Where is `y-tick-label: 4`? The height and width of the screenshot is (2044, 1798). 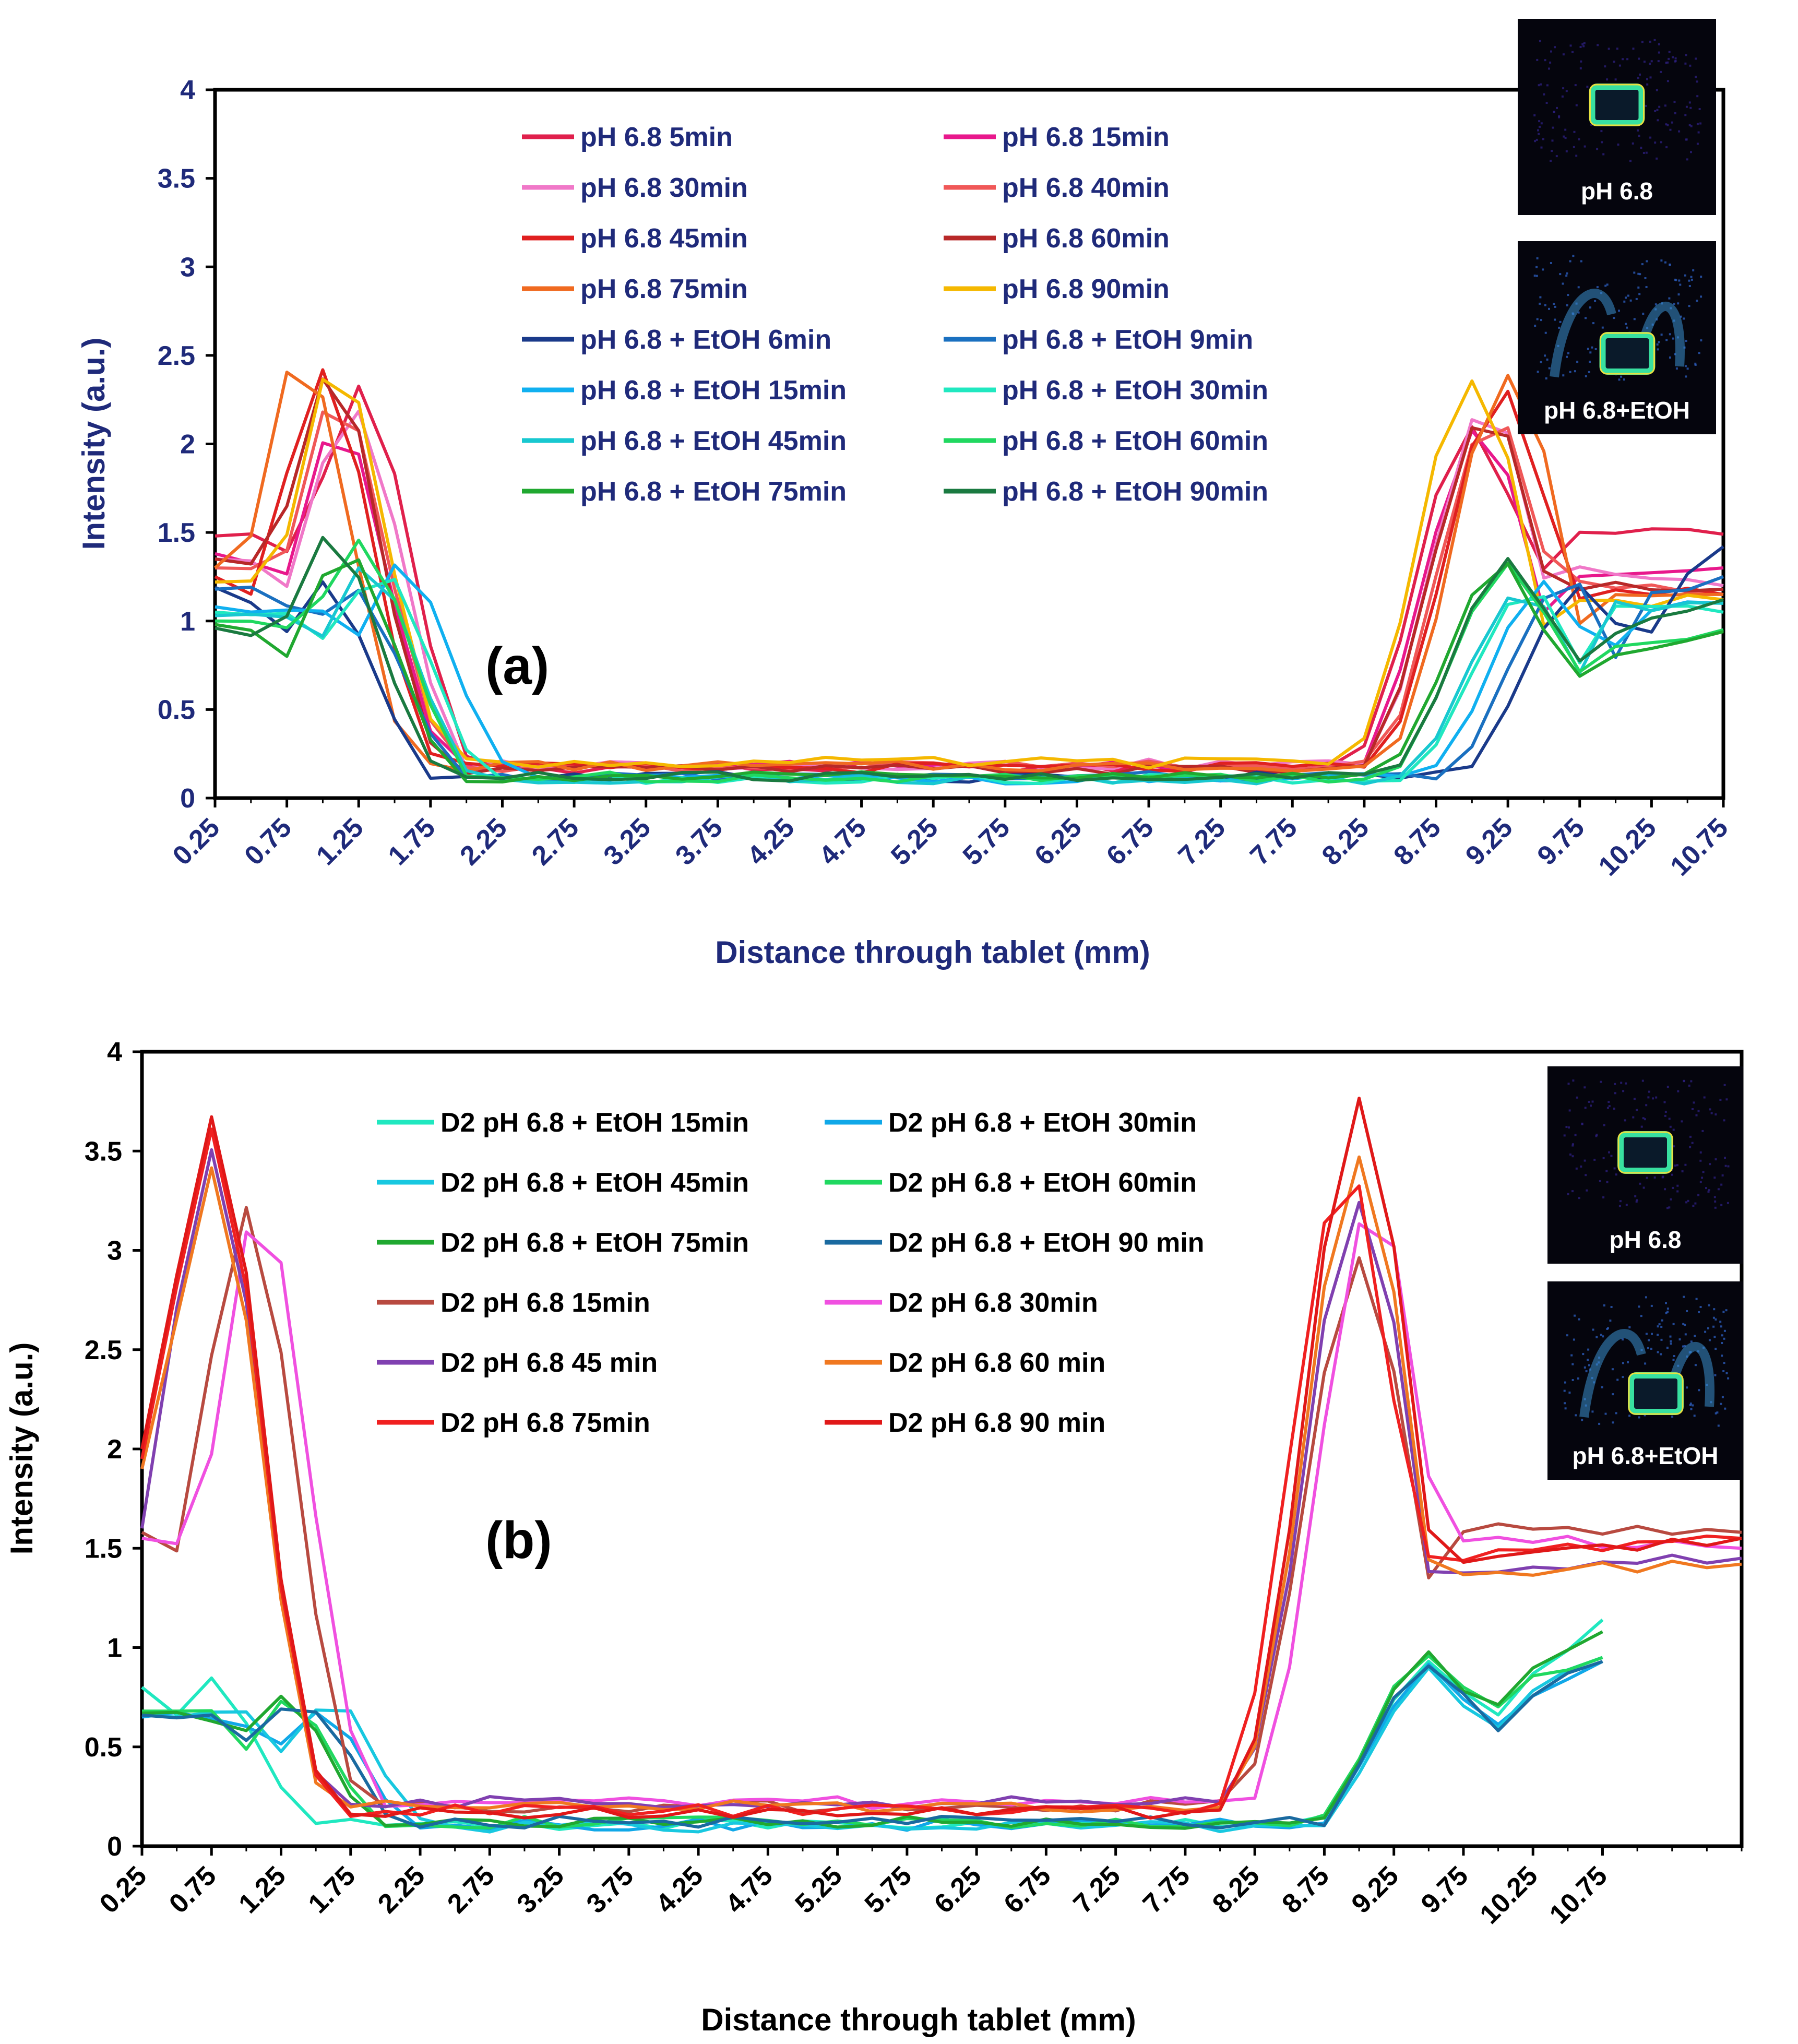
y-tick-label: 4 is located at coordinates (187, 90).